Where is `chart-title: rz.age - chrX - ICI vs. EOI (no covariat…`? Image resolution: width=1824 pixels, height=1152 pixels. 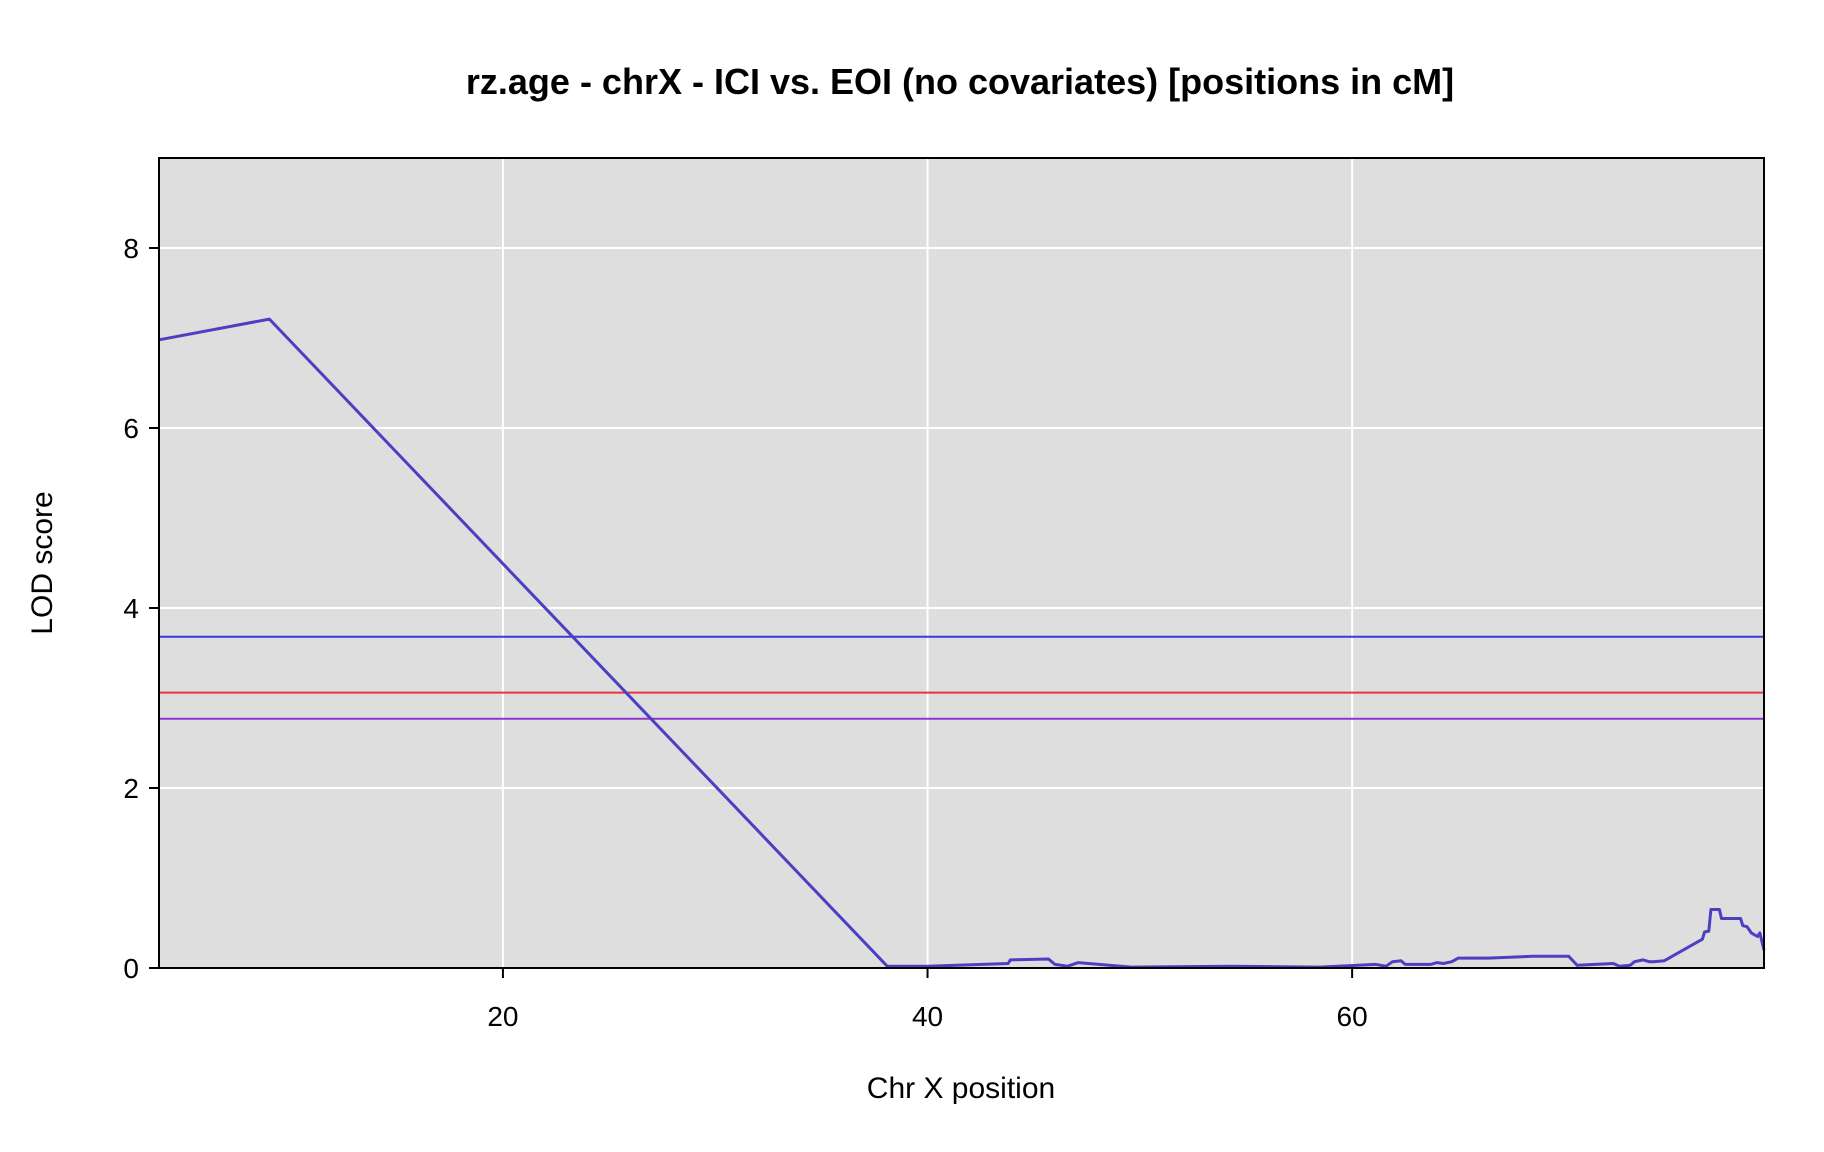 chart-title: rz.age - chrX - ICI vs. EOI (no covariat… is located at coordinates (960, 81).